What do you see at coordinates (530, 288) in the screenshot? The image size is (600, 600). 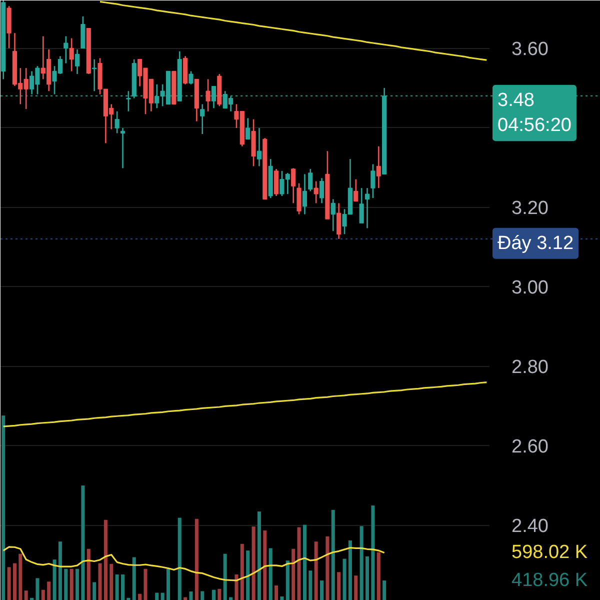 I see `y-tick-label: 3.00` at bounding box center [530, 288].